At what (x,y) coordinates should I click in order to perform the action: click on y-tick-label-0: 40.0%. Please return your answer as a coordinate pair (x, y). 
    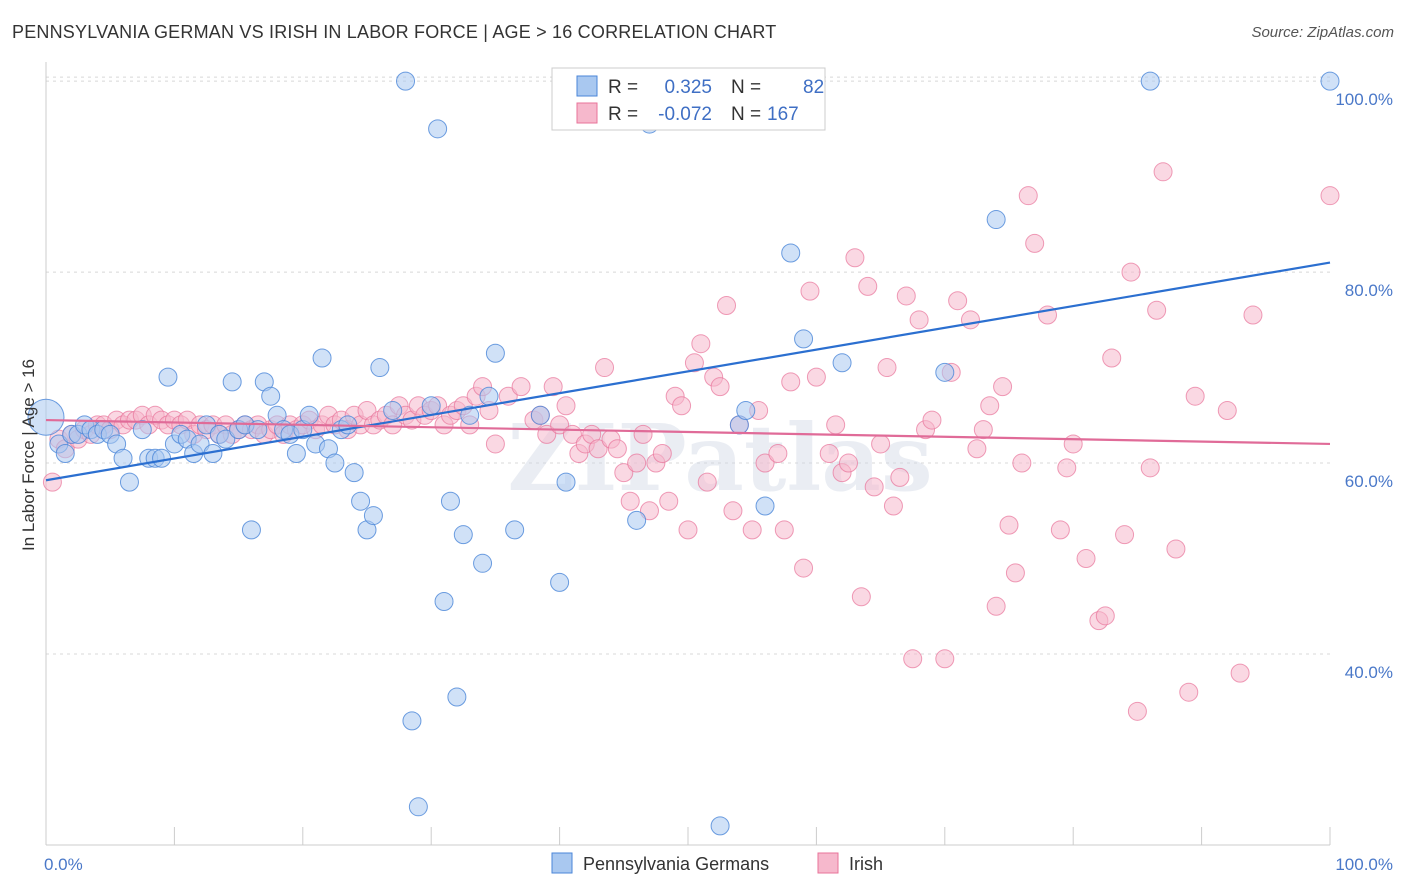
    Looking at the image, I should click on (1369, 672).